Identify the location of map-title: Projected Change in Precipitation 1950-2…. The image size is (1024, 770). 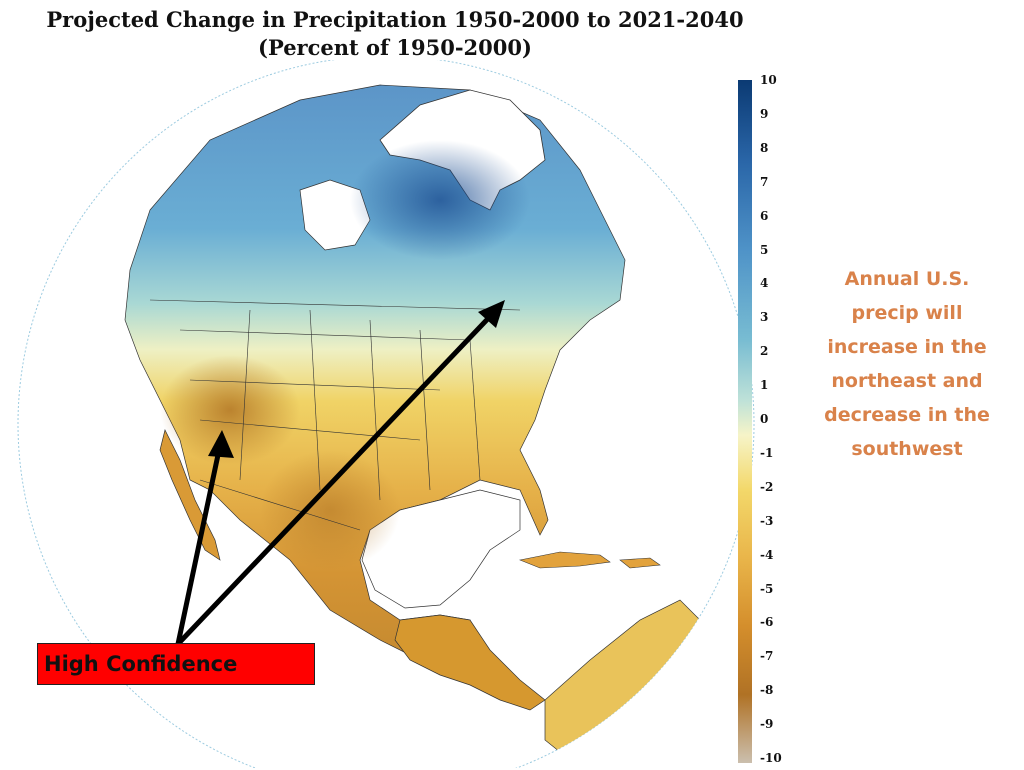
(395, 34).